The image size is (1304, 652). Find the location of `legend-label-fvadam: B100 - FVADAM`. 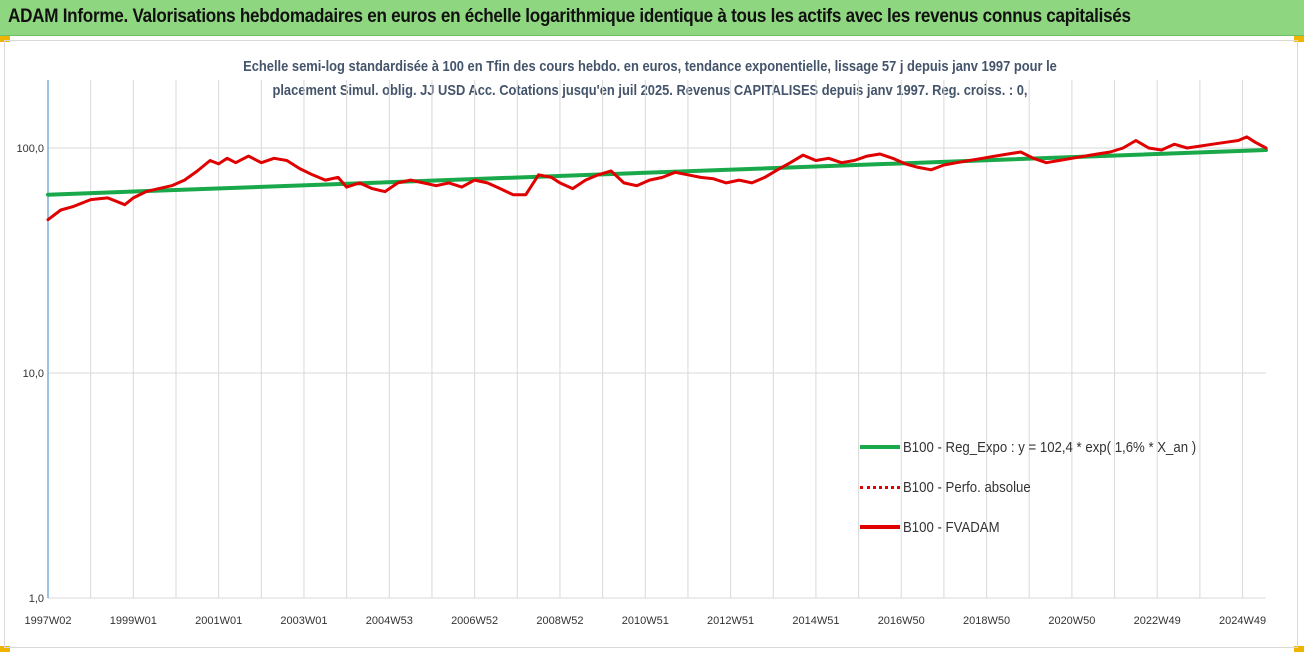

legend-label-fvadam: B100 - FVADAM is located at coordinates (951, 527).